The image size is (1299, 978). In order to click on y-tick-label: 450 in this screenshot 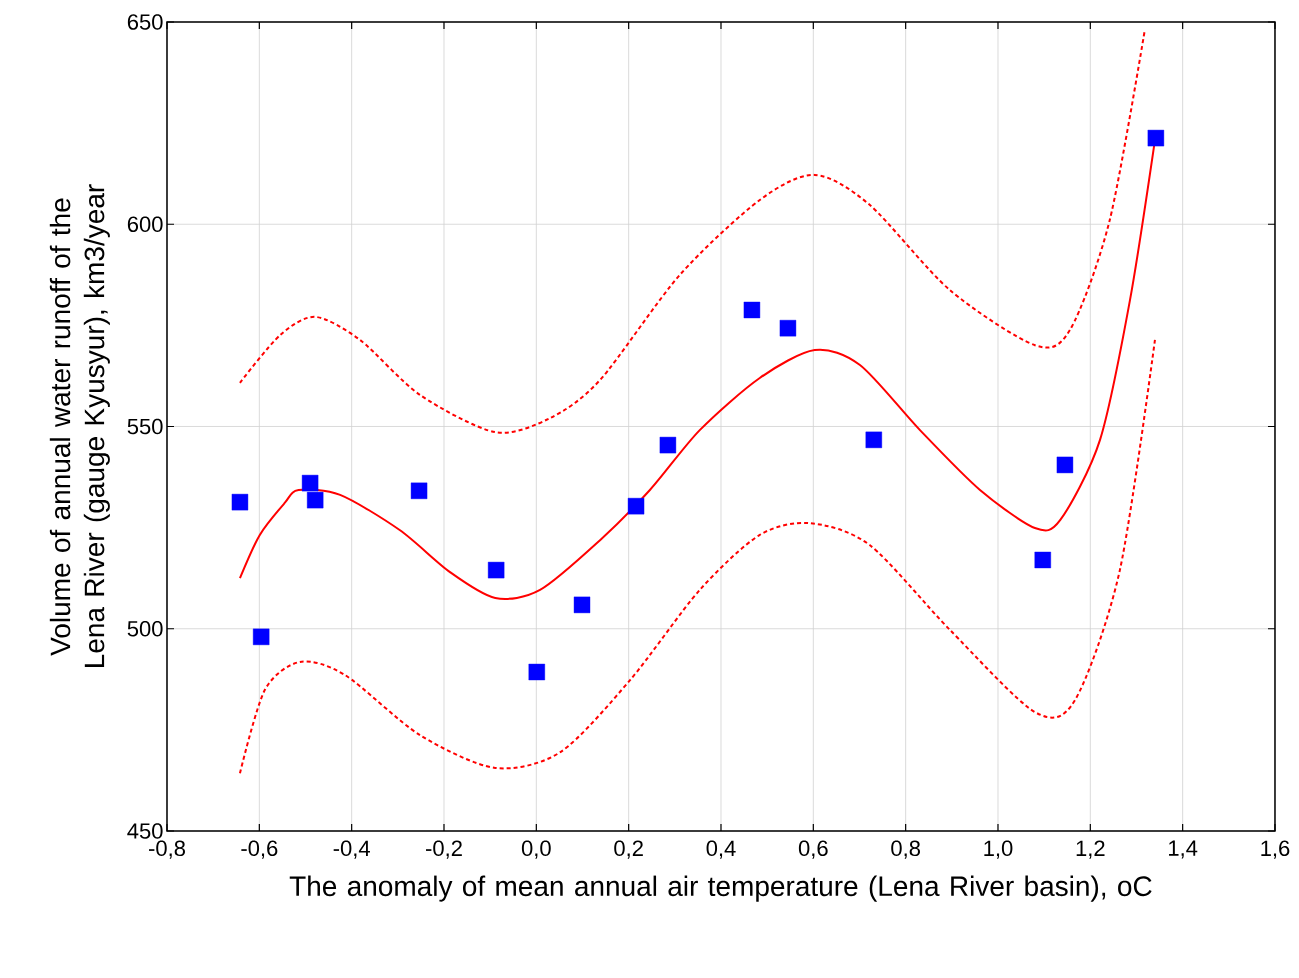, I will do `click(145, 831)`.